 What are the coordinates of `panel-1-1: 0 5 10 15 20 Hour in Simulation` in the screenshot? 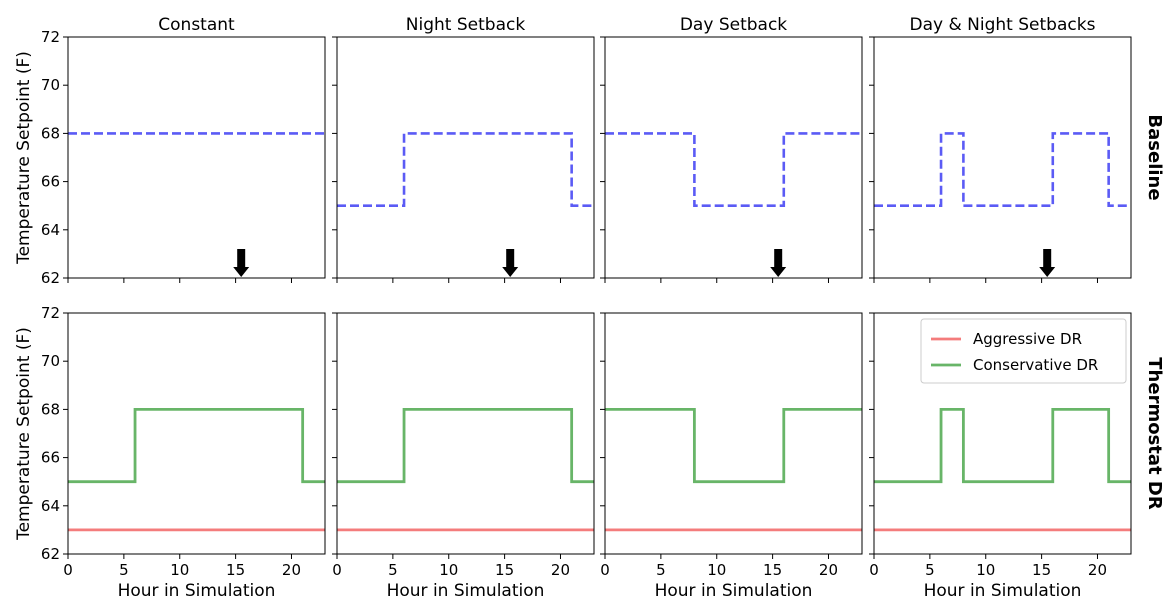 It's located at (463, 456).